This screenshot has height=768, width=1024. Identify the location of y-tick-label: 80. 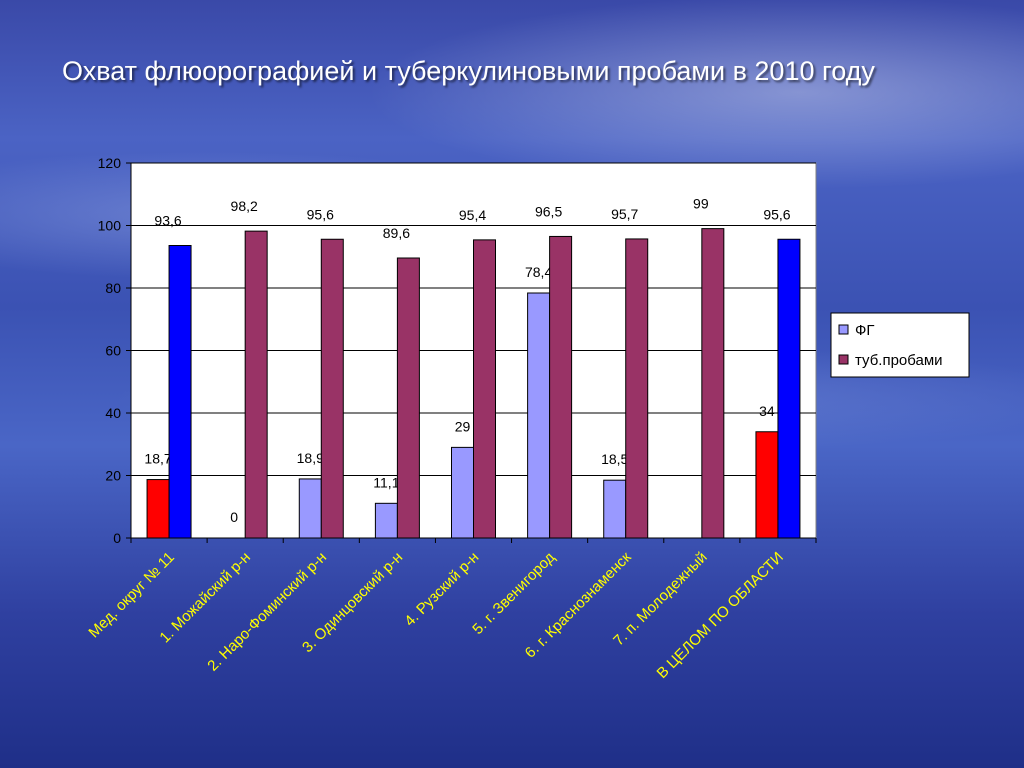
(113, 288).